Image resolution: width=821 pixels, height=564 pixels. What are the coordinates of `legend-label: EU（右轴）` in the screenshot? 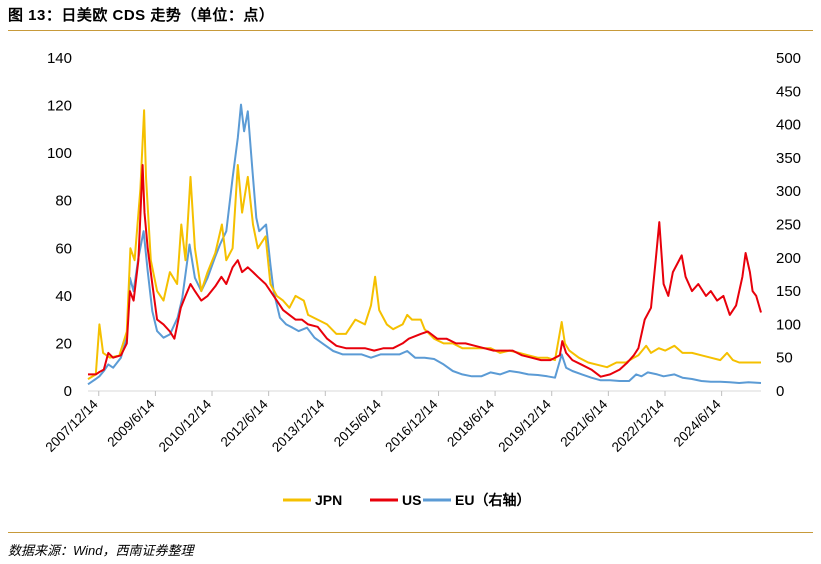 It's located at (492, 500).